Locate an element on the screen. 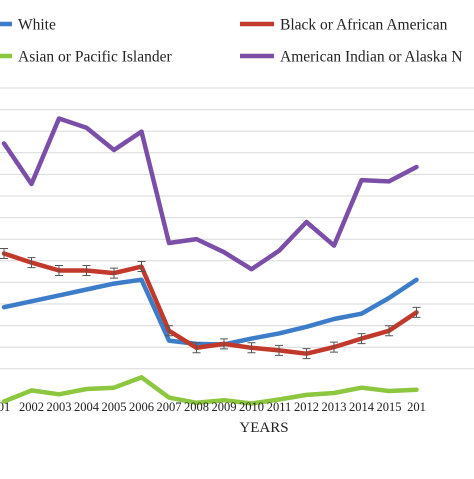  legend-label: Black or African American is located at coordinates (364, 25).